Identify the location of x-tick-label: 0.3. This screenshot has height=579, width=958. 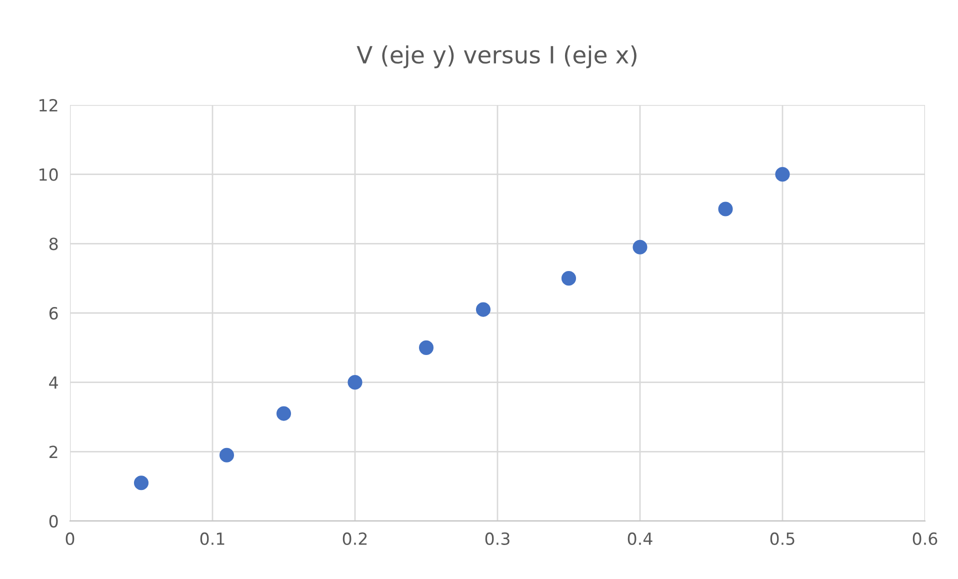
(497, 539).